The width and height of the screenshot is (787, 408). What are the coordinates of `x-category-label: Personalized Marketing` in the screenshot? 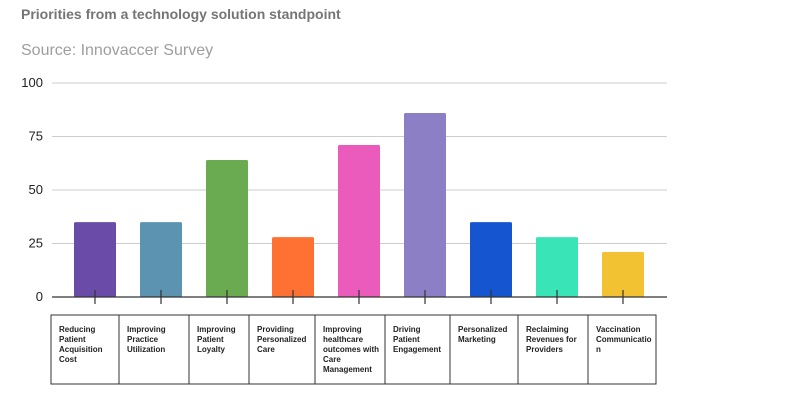 It's located at (483, 334).